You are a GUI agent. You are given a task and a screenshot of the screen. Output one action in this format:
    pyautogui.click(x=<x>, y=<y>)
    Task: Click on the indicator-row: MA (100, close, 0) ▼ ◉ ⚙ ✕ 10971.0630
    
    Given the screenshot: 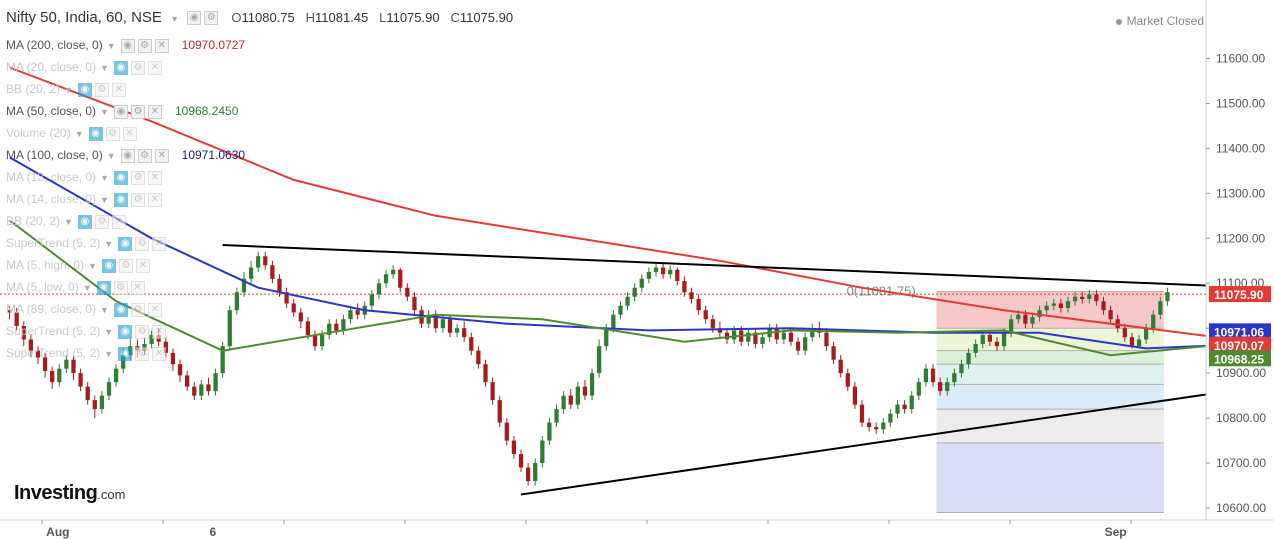 What is the action you would take?
    pyautogui.click(x=125, y=155)
    